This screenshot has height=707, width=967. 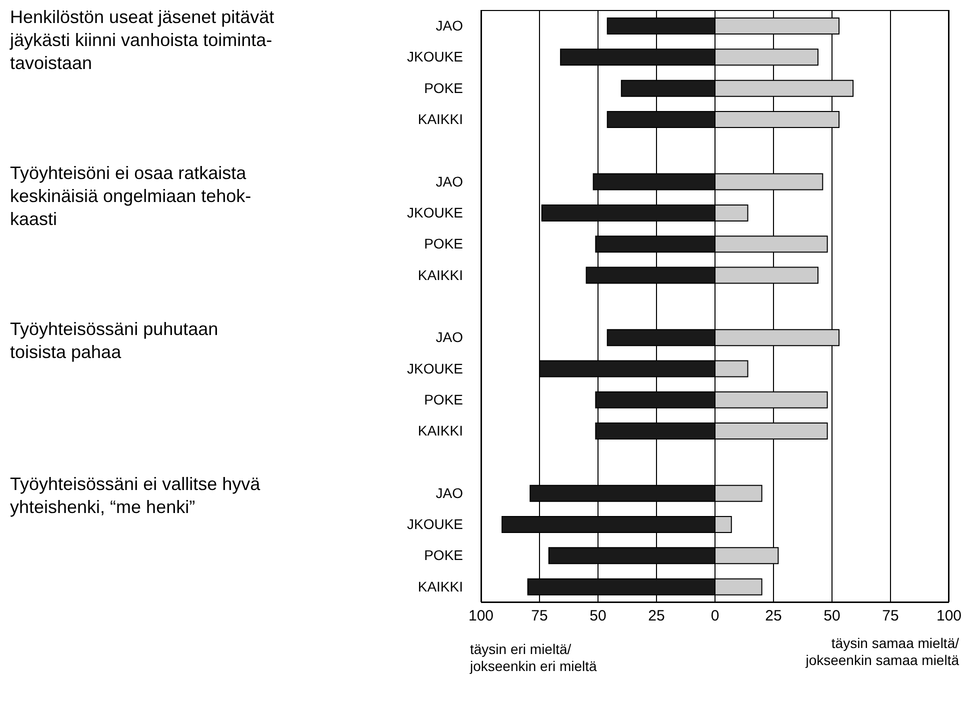 What do you see at coordinates (715, 616) in the screenshot?
I see `x-tick-label: 0` at bounding box center [715, 616].